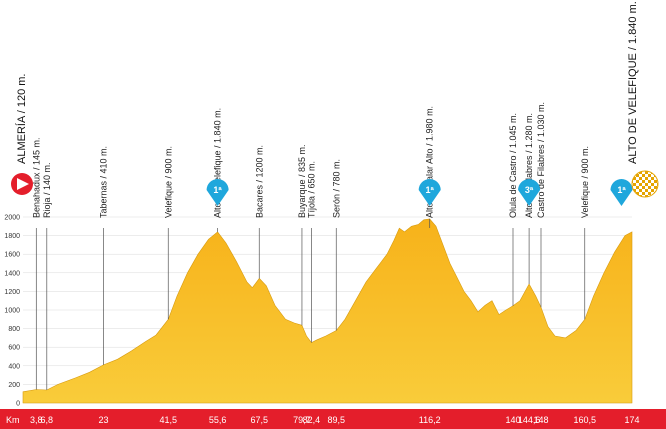 This screenshot has height=429, width=666. What do you see at coordinates (430, 162) in the screenshot?
I see `waypoint-label: Alto de Calar Alto / 1.980 m.` at bounding box center [430, 162].